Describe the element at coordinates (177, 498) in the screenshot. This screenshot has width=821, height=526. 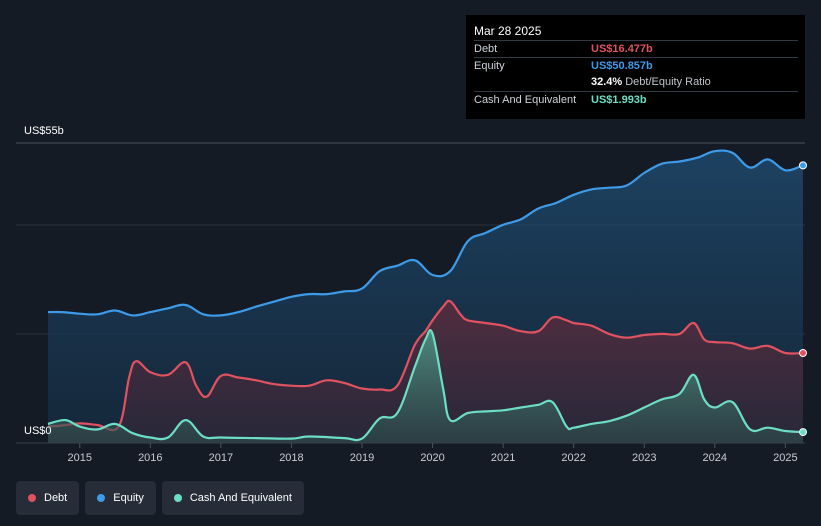
I see `cash-dot-icon` at that location.